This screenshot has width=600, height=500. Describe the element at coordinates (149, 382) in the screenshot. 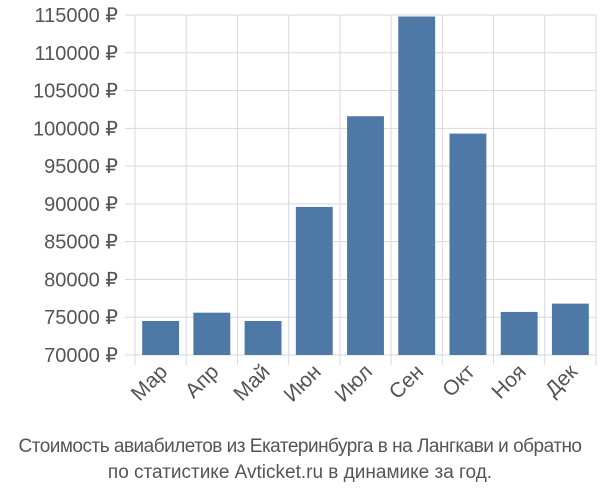

I see `x-tick-label: Мар` at that location.